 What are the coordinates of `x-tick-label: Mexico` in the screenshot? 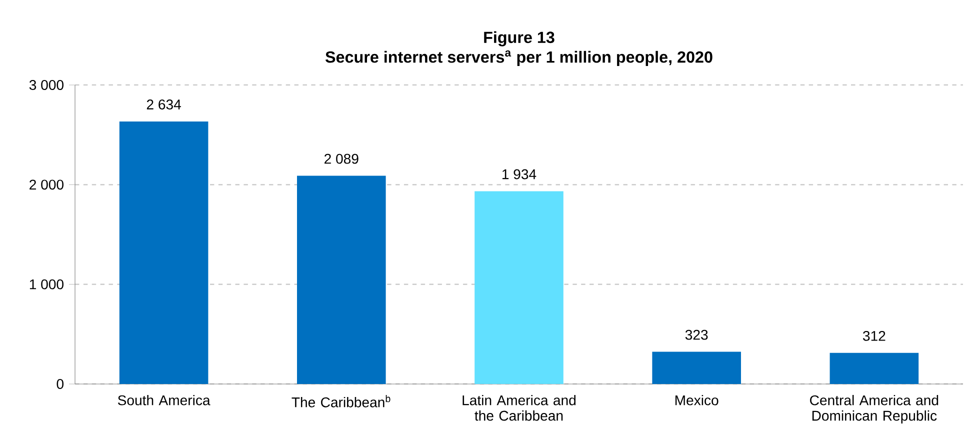 It's located at (696, 400).